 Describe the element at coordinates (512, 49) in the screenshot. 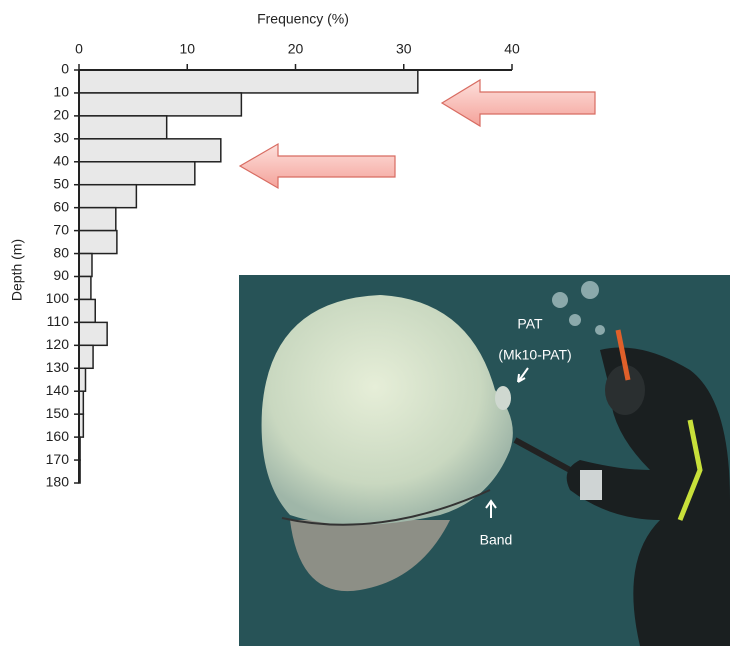

I see `x-tick-label: 40` at that location.